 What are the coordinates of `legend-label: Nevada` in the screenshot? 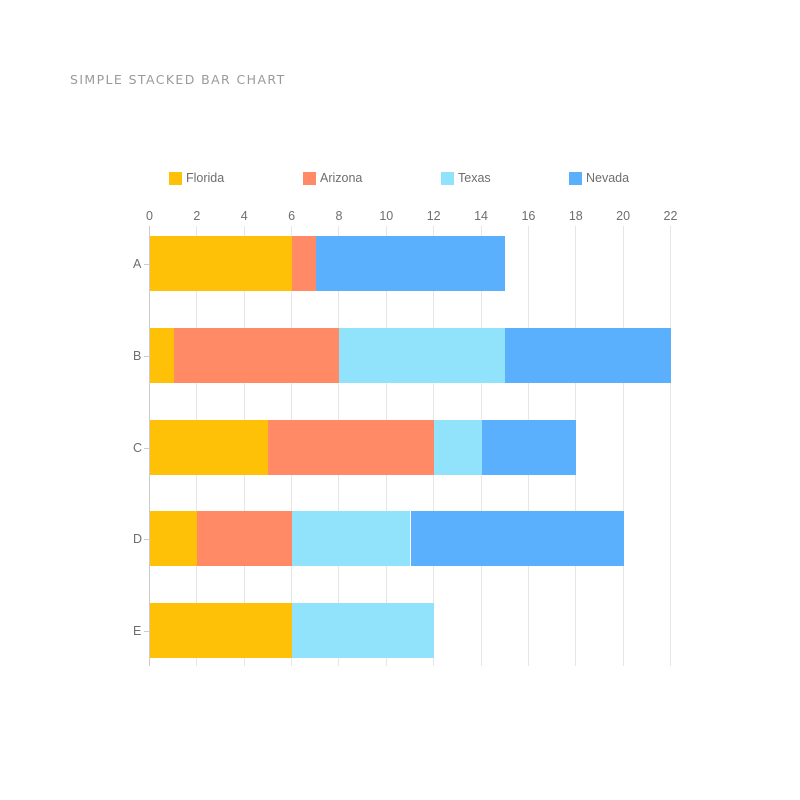 It's located at (608, 178).